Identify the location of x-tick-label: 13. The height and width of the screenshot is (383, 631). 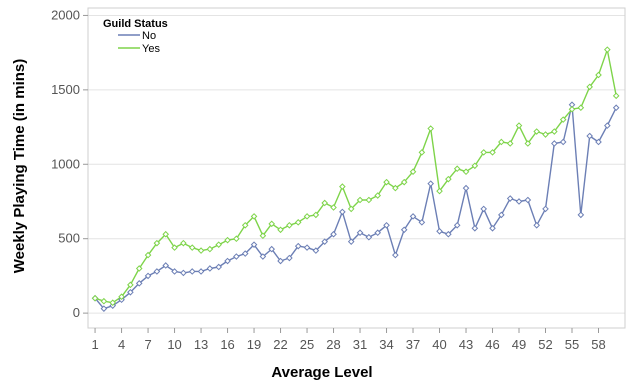
(201, 344).